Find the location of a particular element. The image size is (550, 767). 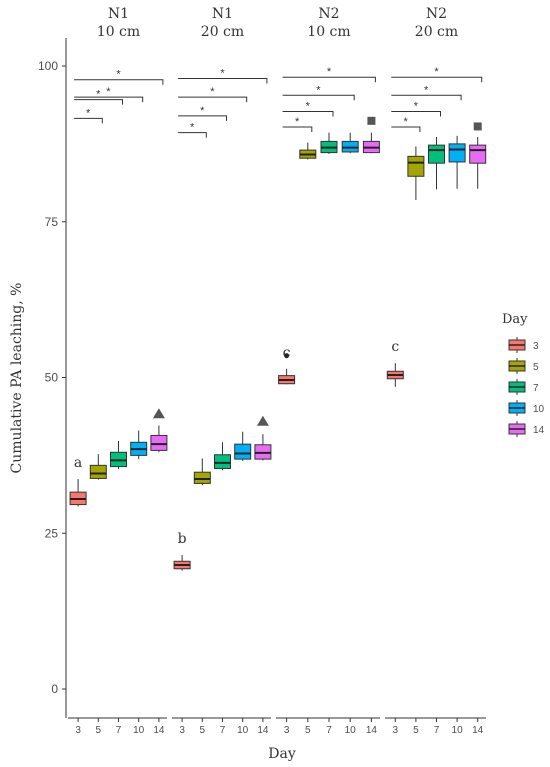

x-axis-label: Day is located at coordinates (282, 754).